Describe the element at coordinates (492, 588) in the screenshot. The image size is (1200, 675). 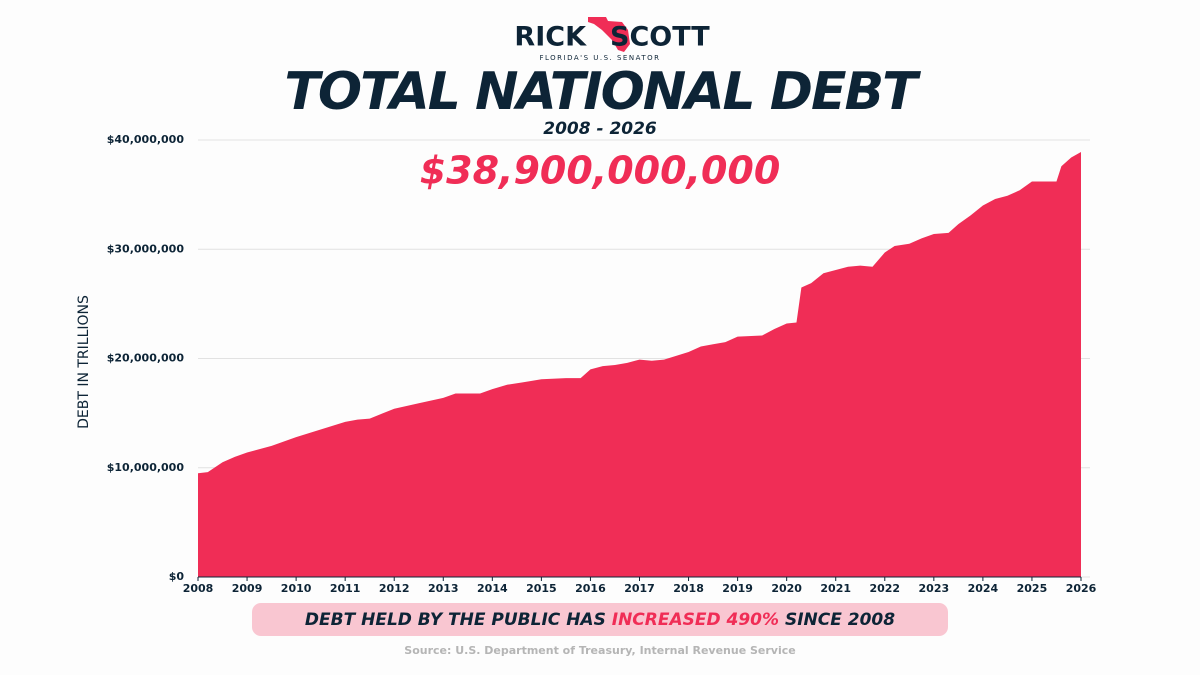
I see `x-tick-label: 2014` at that location.